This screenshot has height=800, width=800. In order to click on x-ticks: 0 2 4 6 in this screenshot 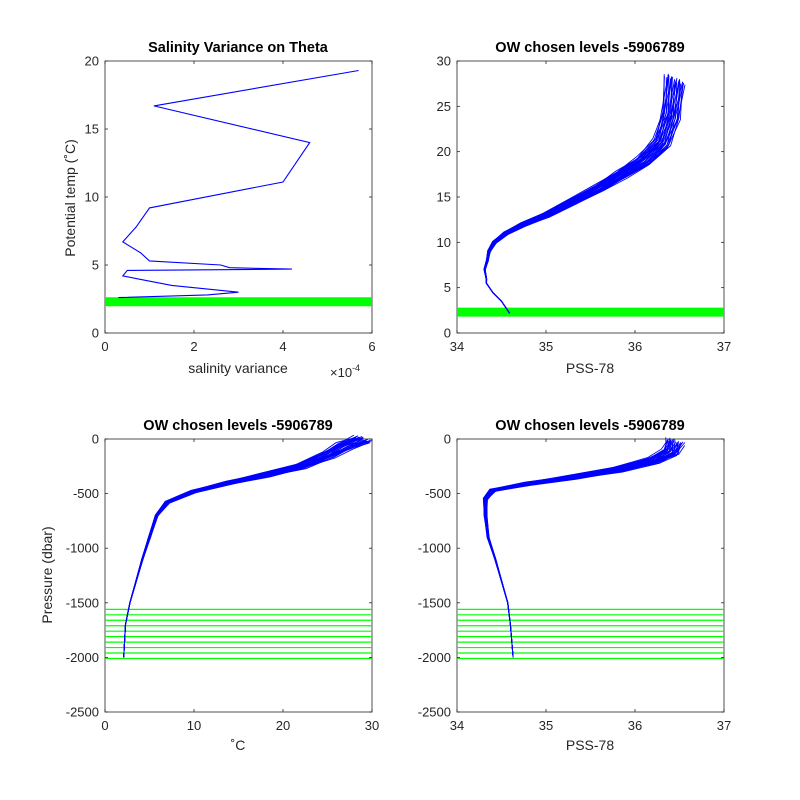, I will do `click(238, 207)`.